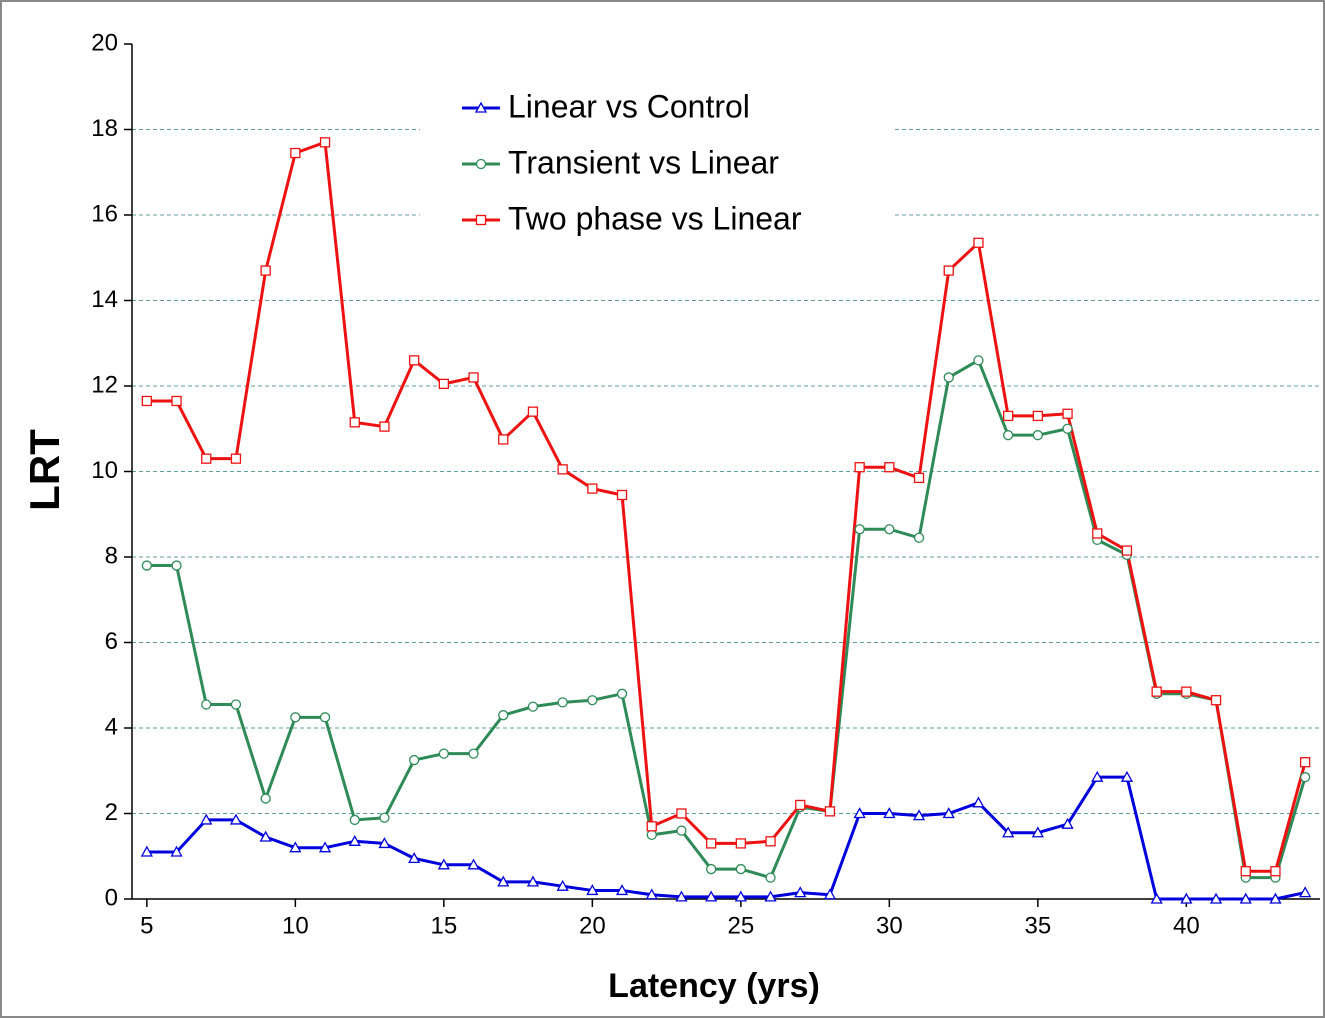 The height and width of the screenshot is (1018, 1325). I want to click on y-axis-label: LRT, so click(44, 470).